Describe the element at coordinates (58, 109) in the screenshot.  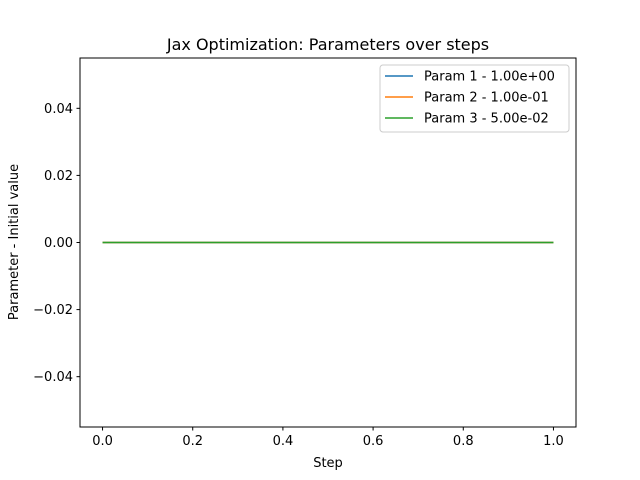
I see `y-tick-label: 0.04` at that location.